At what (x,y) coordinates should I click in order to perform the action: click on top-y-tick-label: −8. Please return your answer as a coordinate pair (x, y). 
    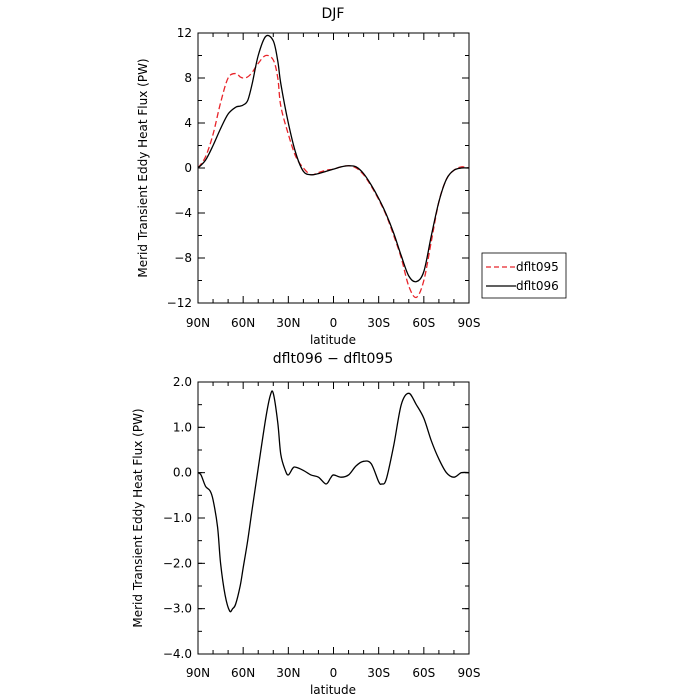
    Looking at the image, I should click on (183, 258).